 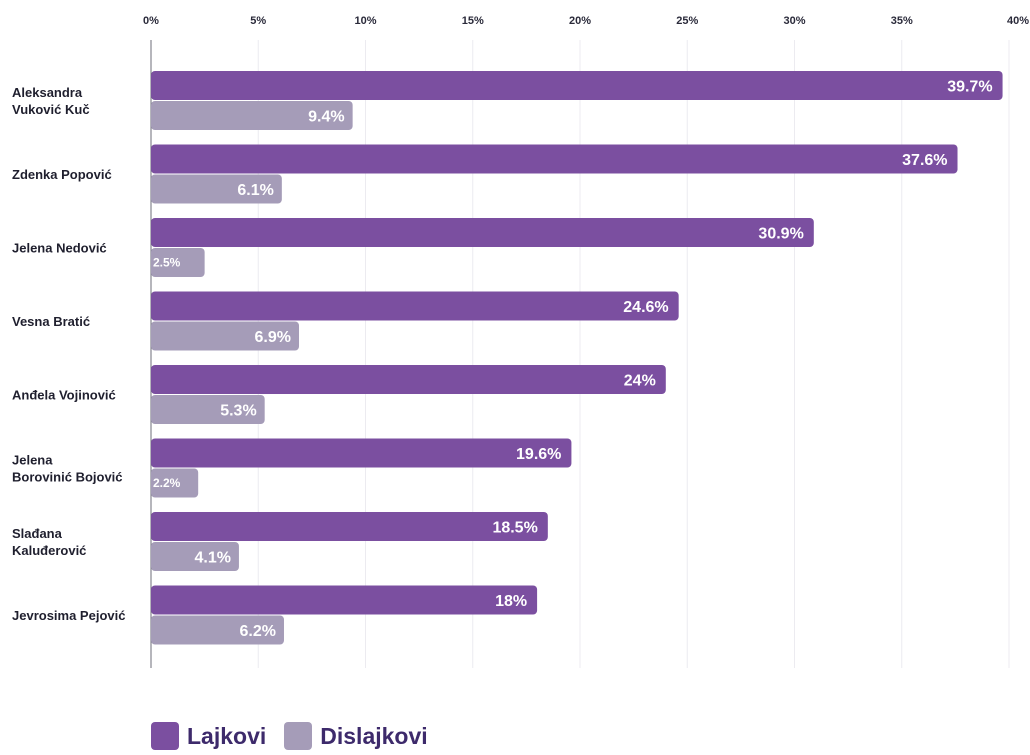 What do you see at coordinates (969, 87) in the screenshot?
I see `data-label-likes: 39.7%` at bounding box center [969, 87].